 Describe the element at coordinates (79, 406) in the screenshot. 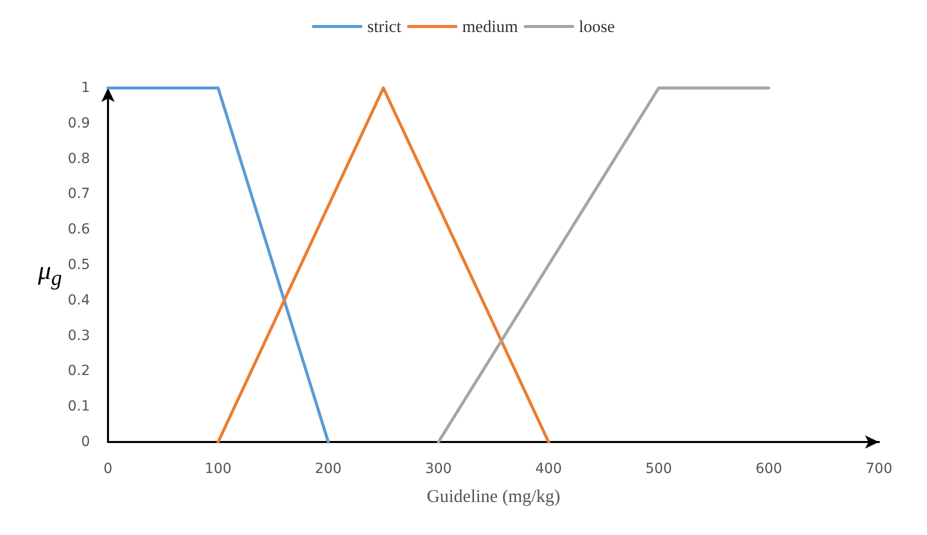

I see `y-tick-label: 0.1` at that location.